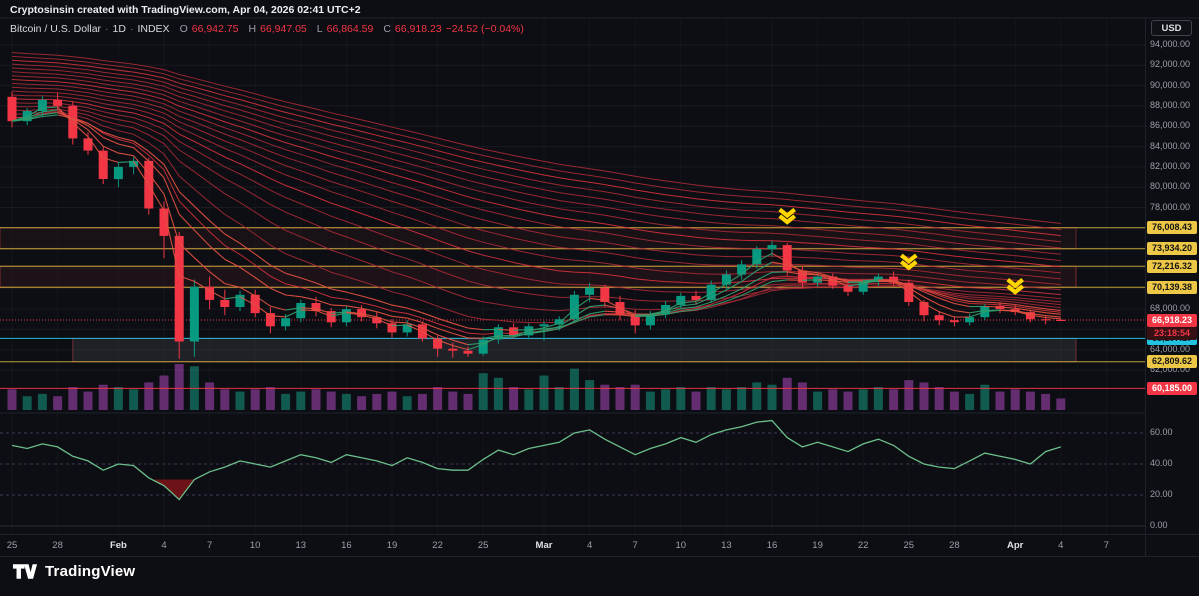  What do you see at coordinates (901, 251) in the screenshot?
I see `arrows-layer` at bounding box center [901, 251].